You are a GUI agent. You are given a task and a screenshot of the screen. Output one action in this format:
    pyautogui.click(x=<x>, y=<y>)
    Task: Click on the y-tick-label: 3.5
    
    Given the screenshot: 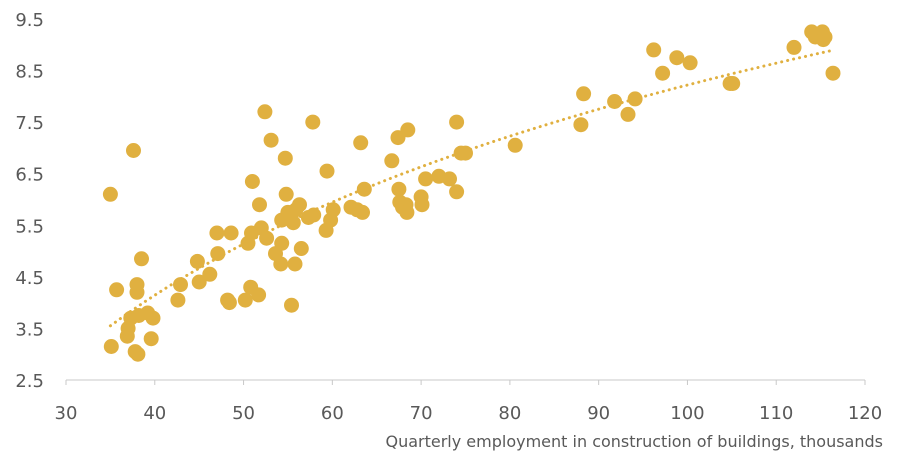 What is the action you would take?
    pyautogui.click(x=29, y=329)
    